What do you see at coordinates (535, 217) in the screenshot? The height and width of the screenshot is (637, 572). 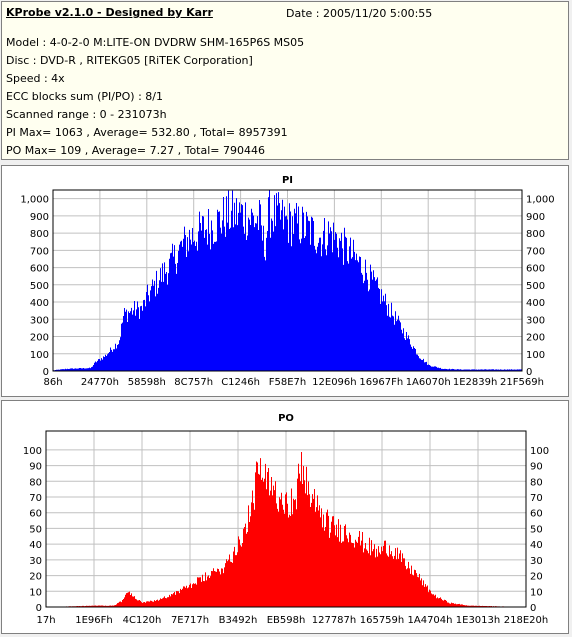 I see `pi-y-tick-label-right: 900` at bounding box center [535, 217].